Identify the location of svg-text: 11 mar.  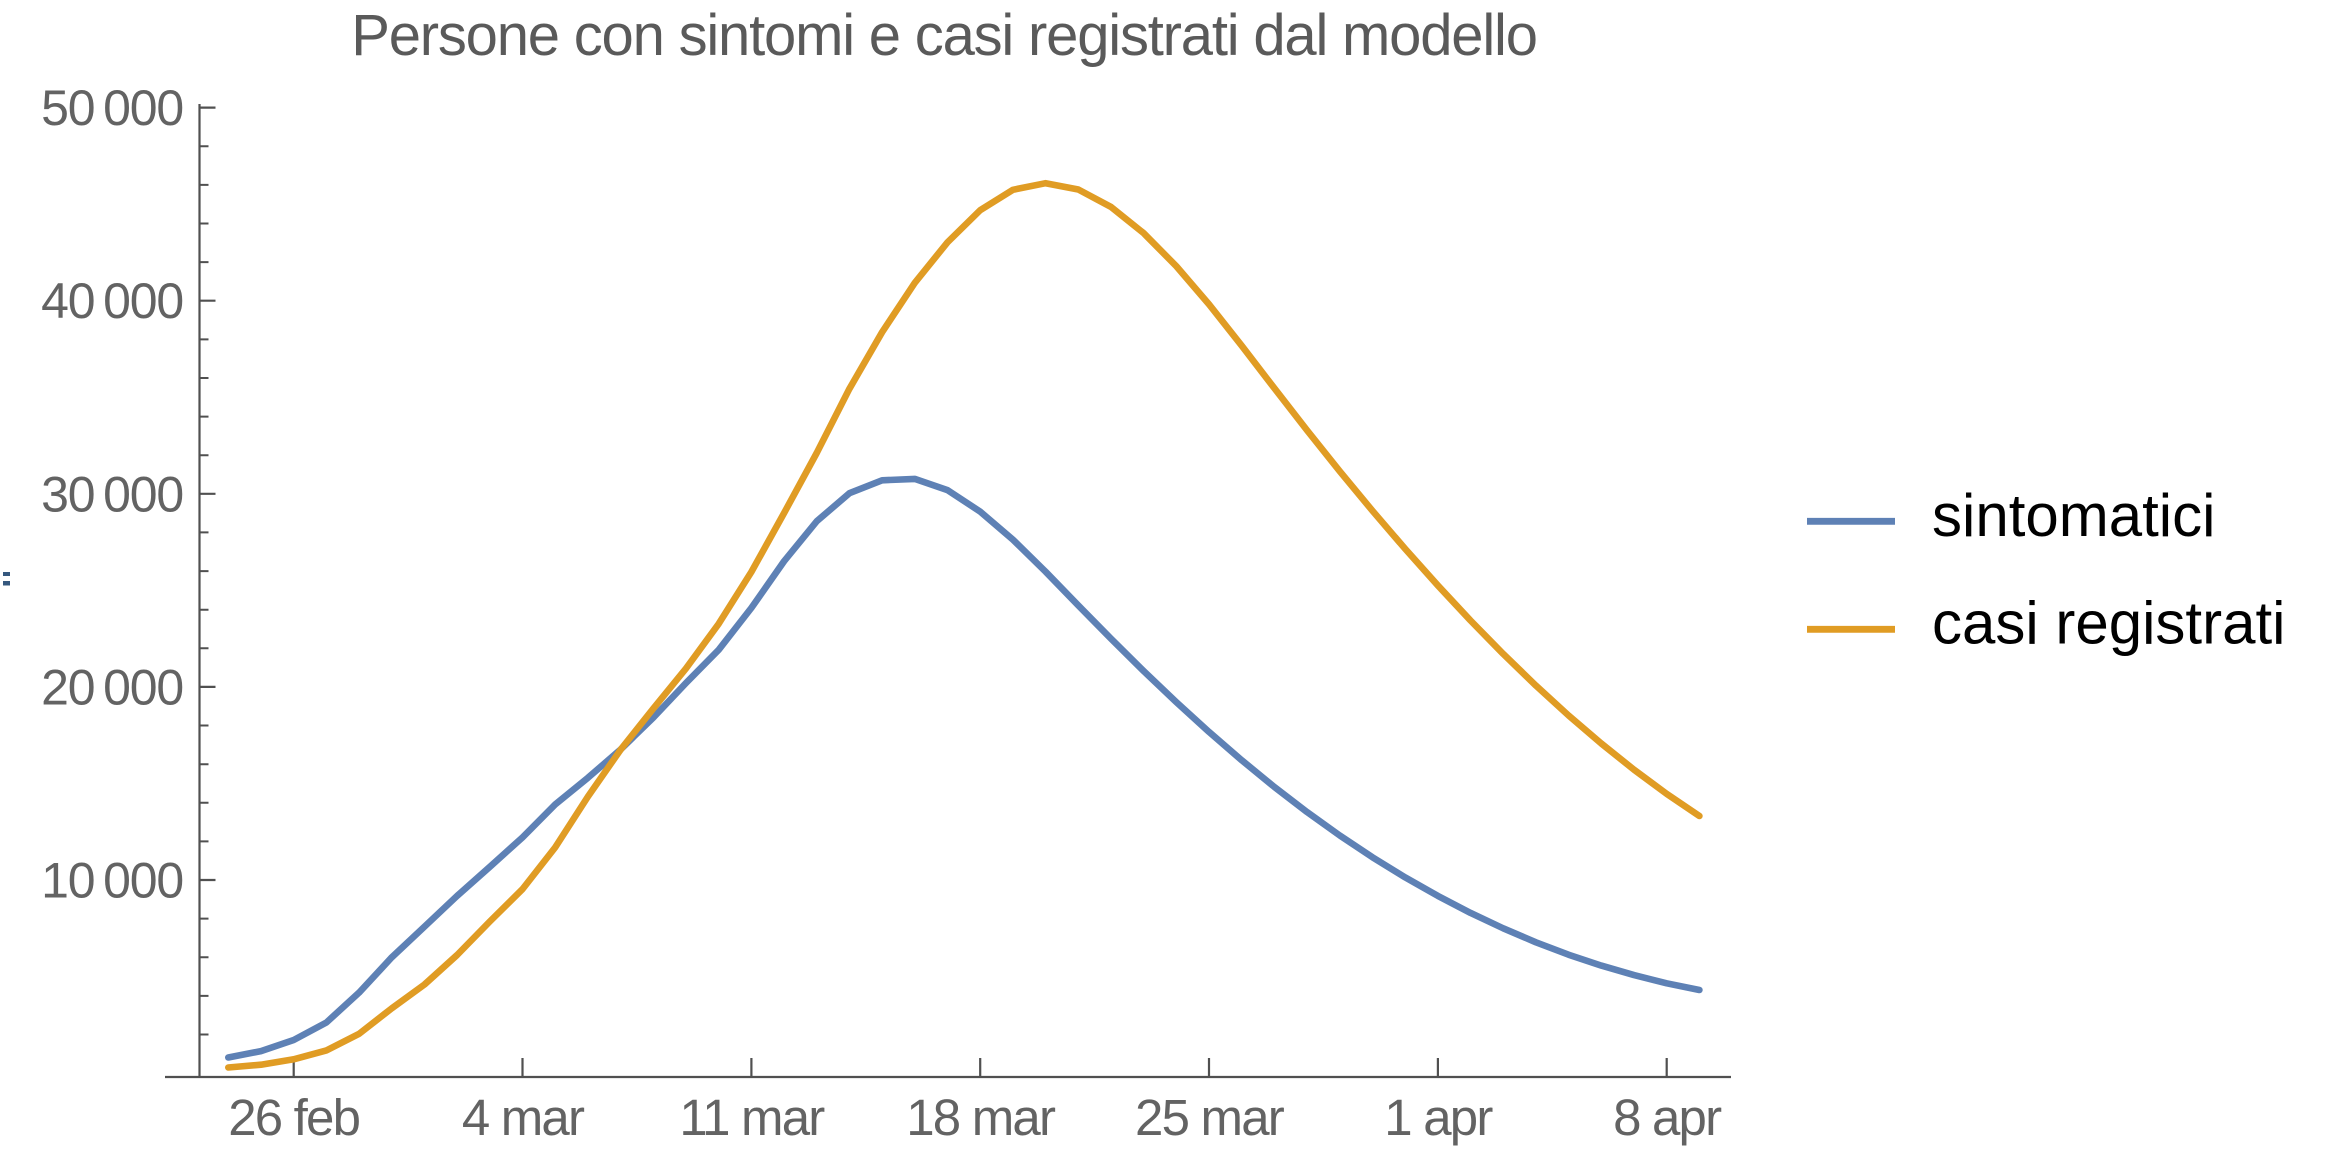
(752, 1117).